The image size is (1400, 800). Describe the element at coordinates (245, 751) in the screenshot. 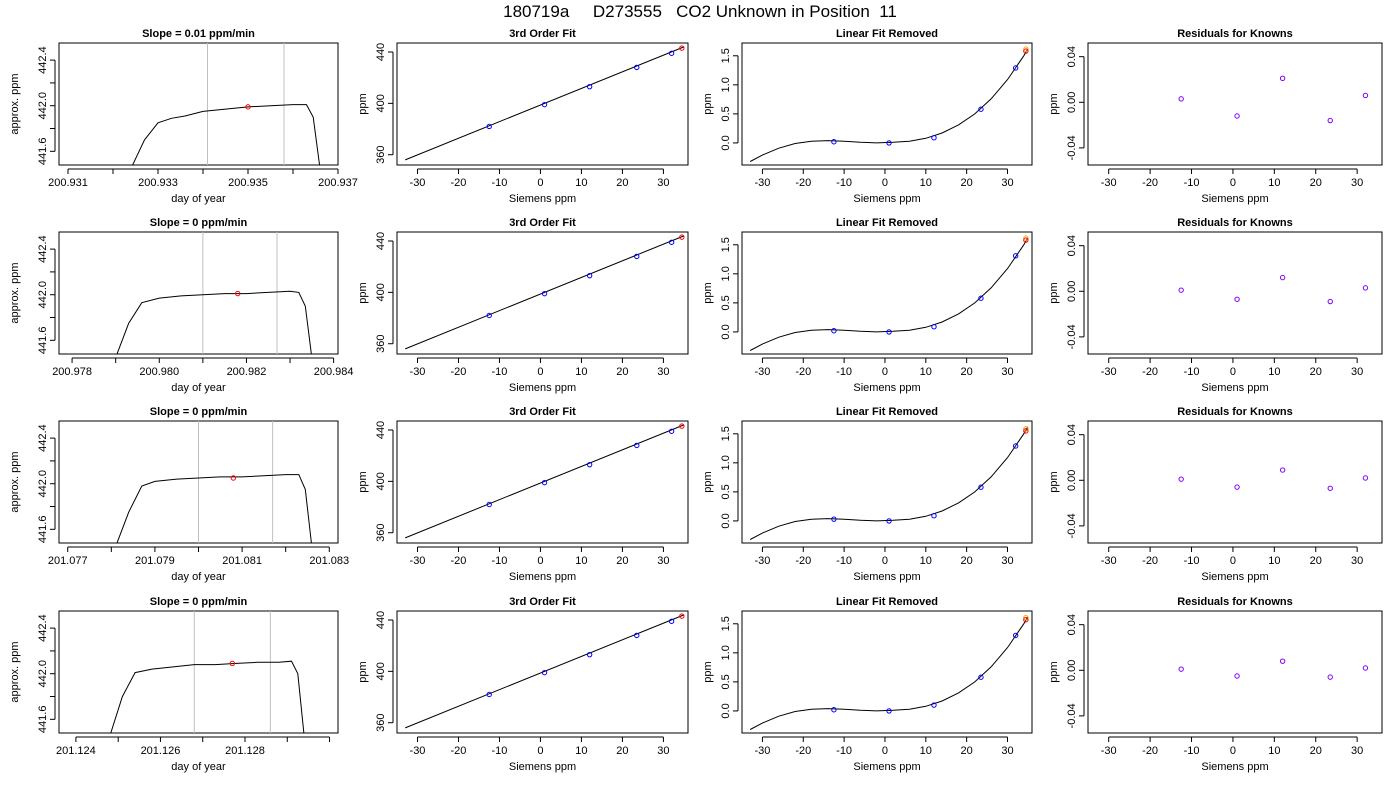

I see `x-tick-label: 201.128` at that location.